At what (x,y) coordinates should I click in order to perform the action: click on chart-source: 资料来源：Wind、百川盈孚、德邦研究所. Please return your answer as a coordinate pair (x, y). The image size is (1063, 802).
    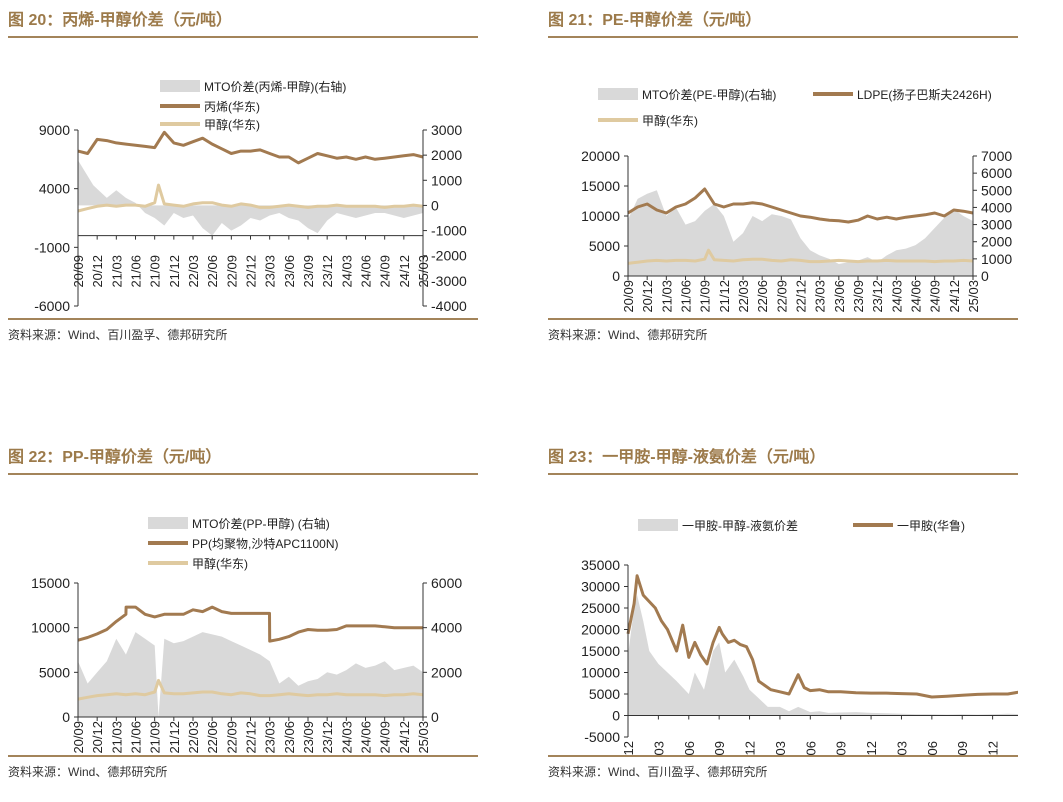
    Looking at the image, I should click on (243, 330).